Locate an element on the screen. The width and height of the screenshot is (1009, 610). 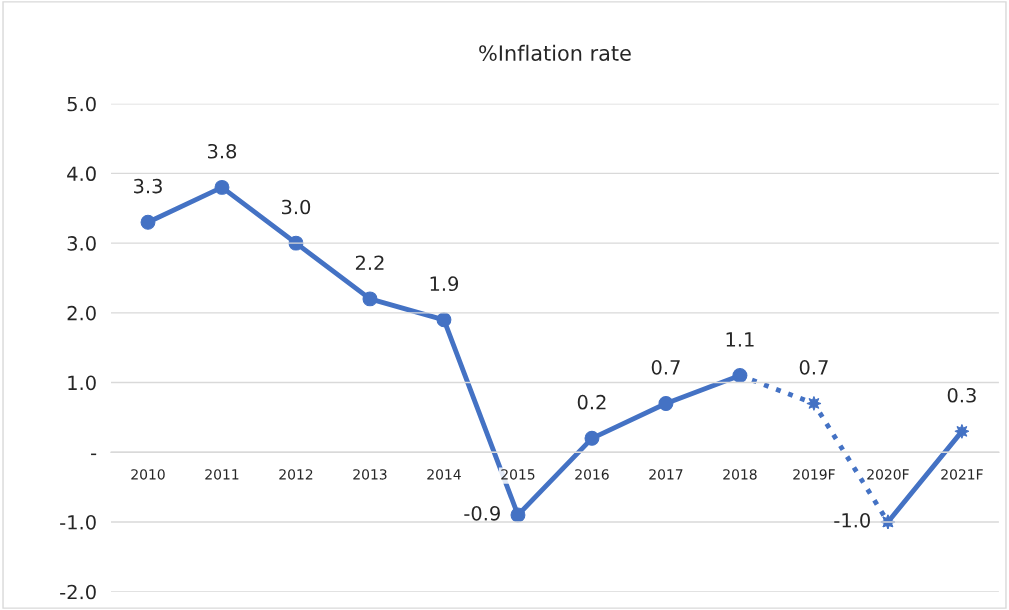
data-label: 1.1 is located at coordinates (740, 339).